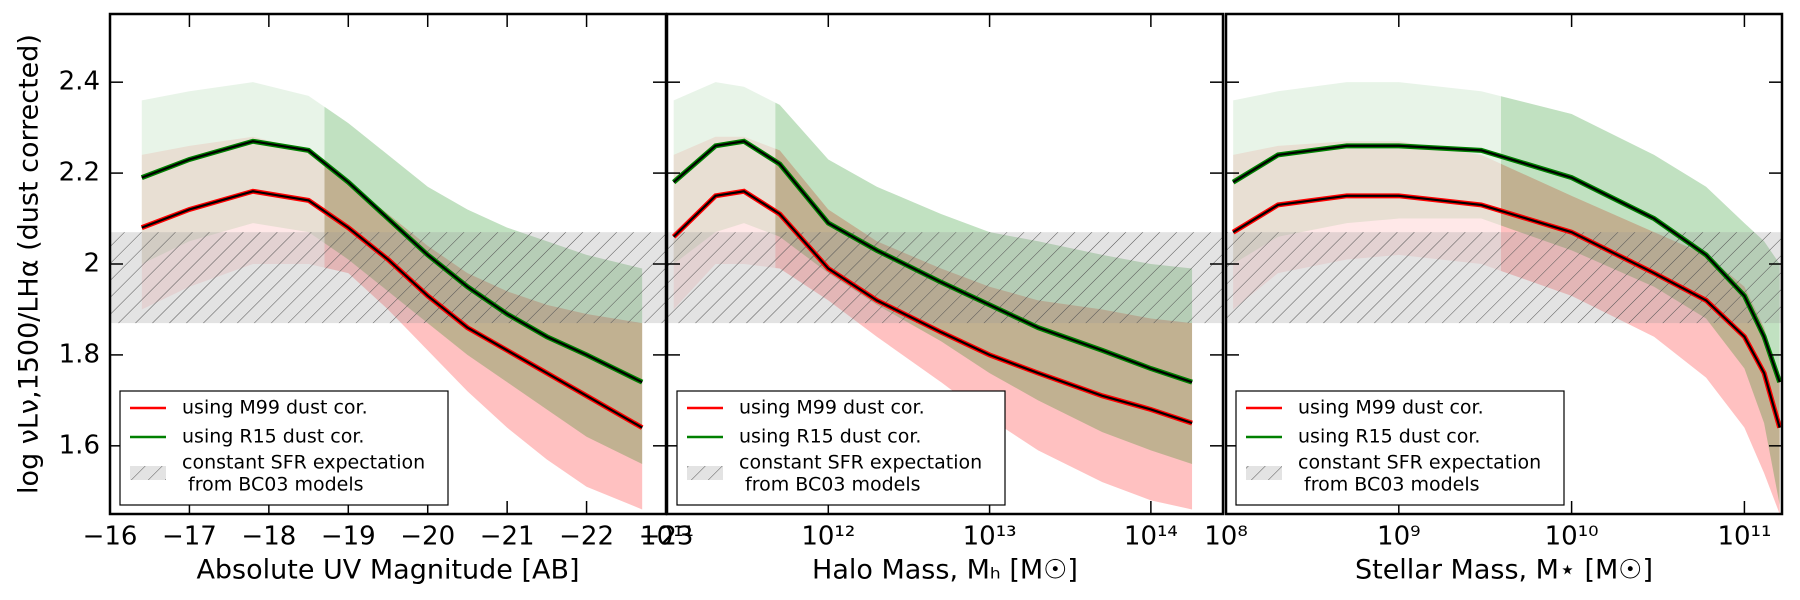 Image resolution: width=1800 pixels, height=600 pixels. I want to click on y-tick-label: 2.4, so click(79, 82).